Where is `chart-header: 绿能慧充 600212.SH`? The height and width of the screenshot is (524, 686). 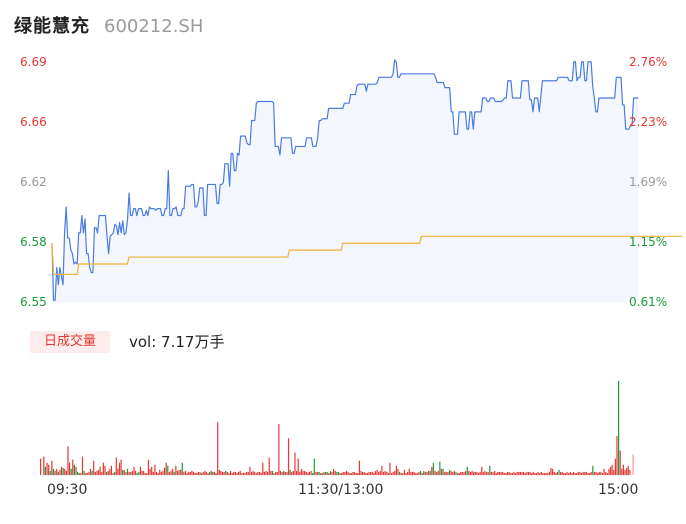
chart-header: 绿能慧充 600212.SH is located at coordinates (108, 27).